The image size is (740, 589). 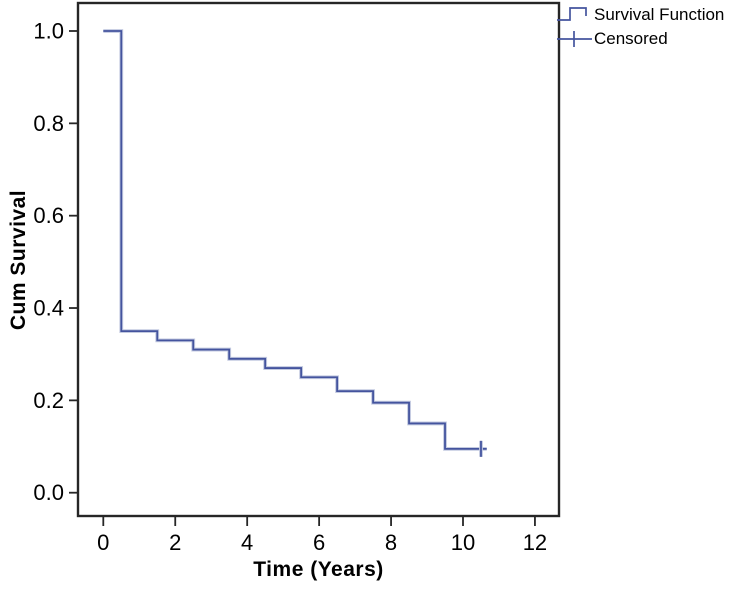 What do you see at coordinates (48, 492) in the screenshot?
I see `y-tick-label: 0.0` at bounding box center [48, 492].